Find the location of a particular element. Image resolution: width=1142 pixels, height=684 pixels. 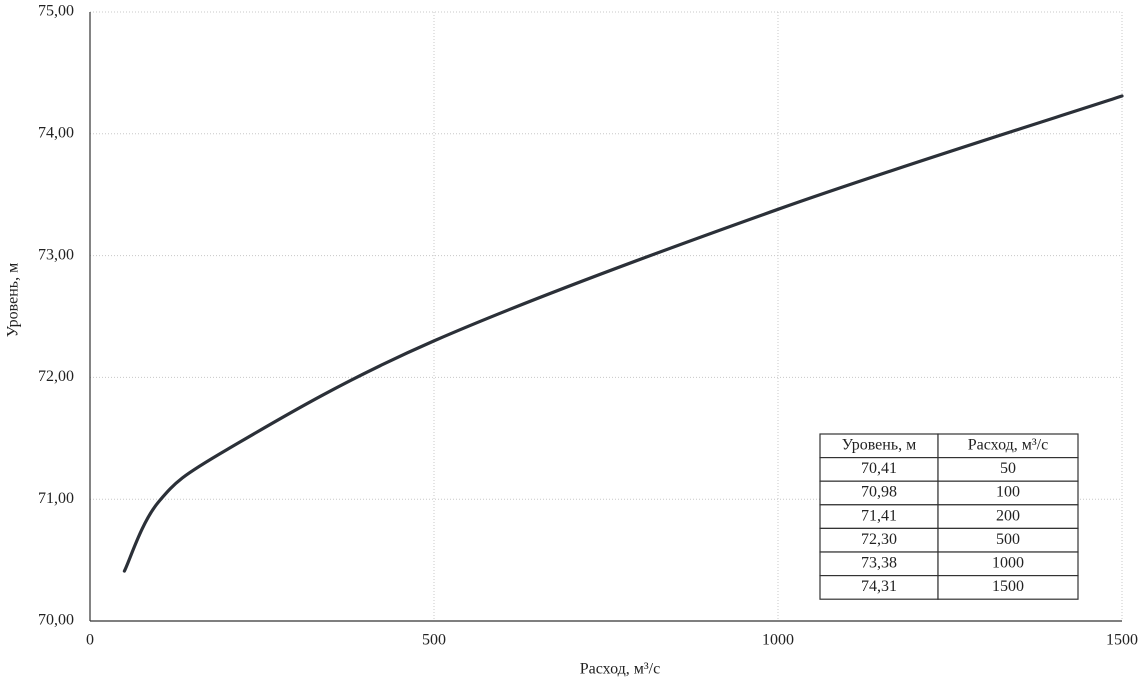

table-value: 200 is located at coordinates (1008, 515).